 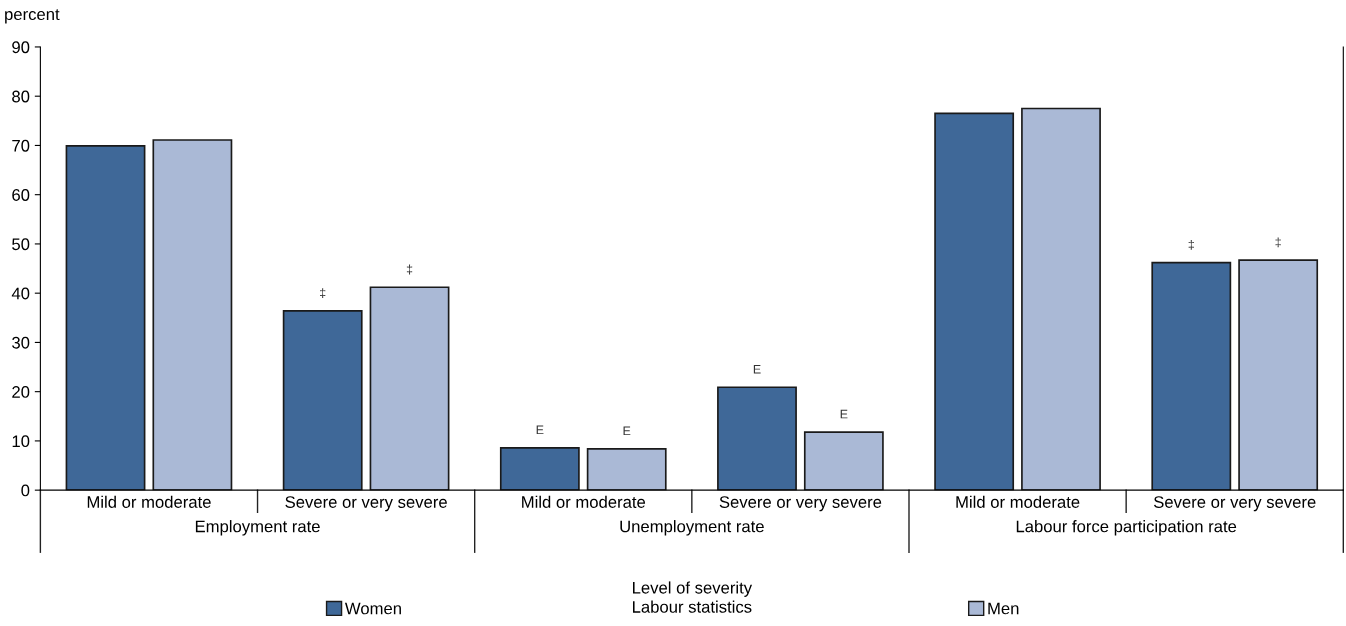 I want to click on legend-label: Men, so click(x=1003, y=608).